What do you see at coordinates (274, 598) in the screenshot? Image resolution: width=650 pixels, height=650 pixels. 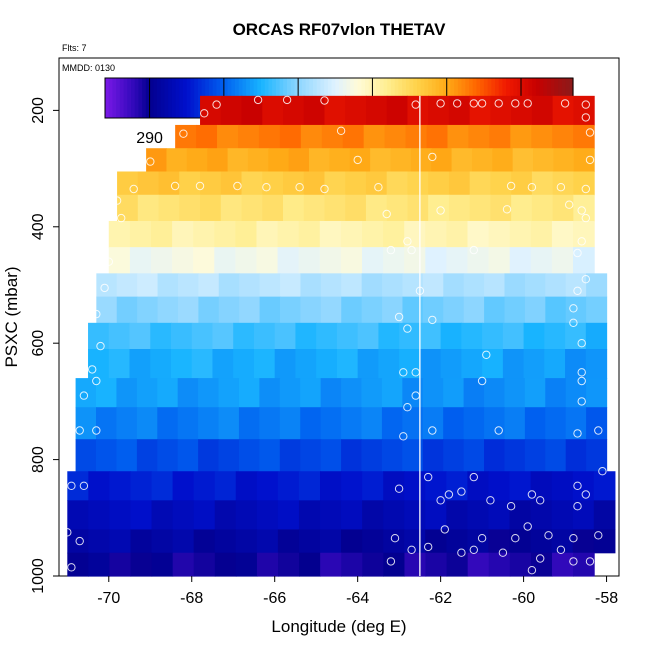 I see `x-axis-tick-label: -66` at bounding box center [274, 598].